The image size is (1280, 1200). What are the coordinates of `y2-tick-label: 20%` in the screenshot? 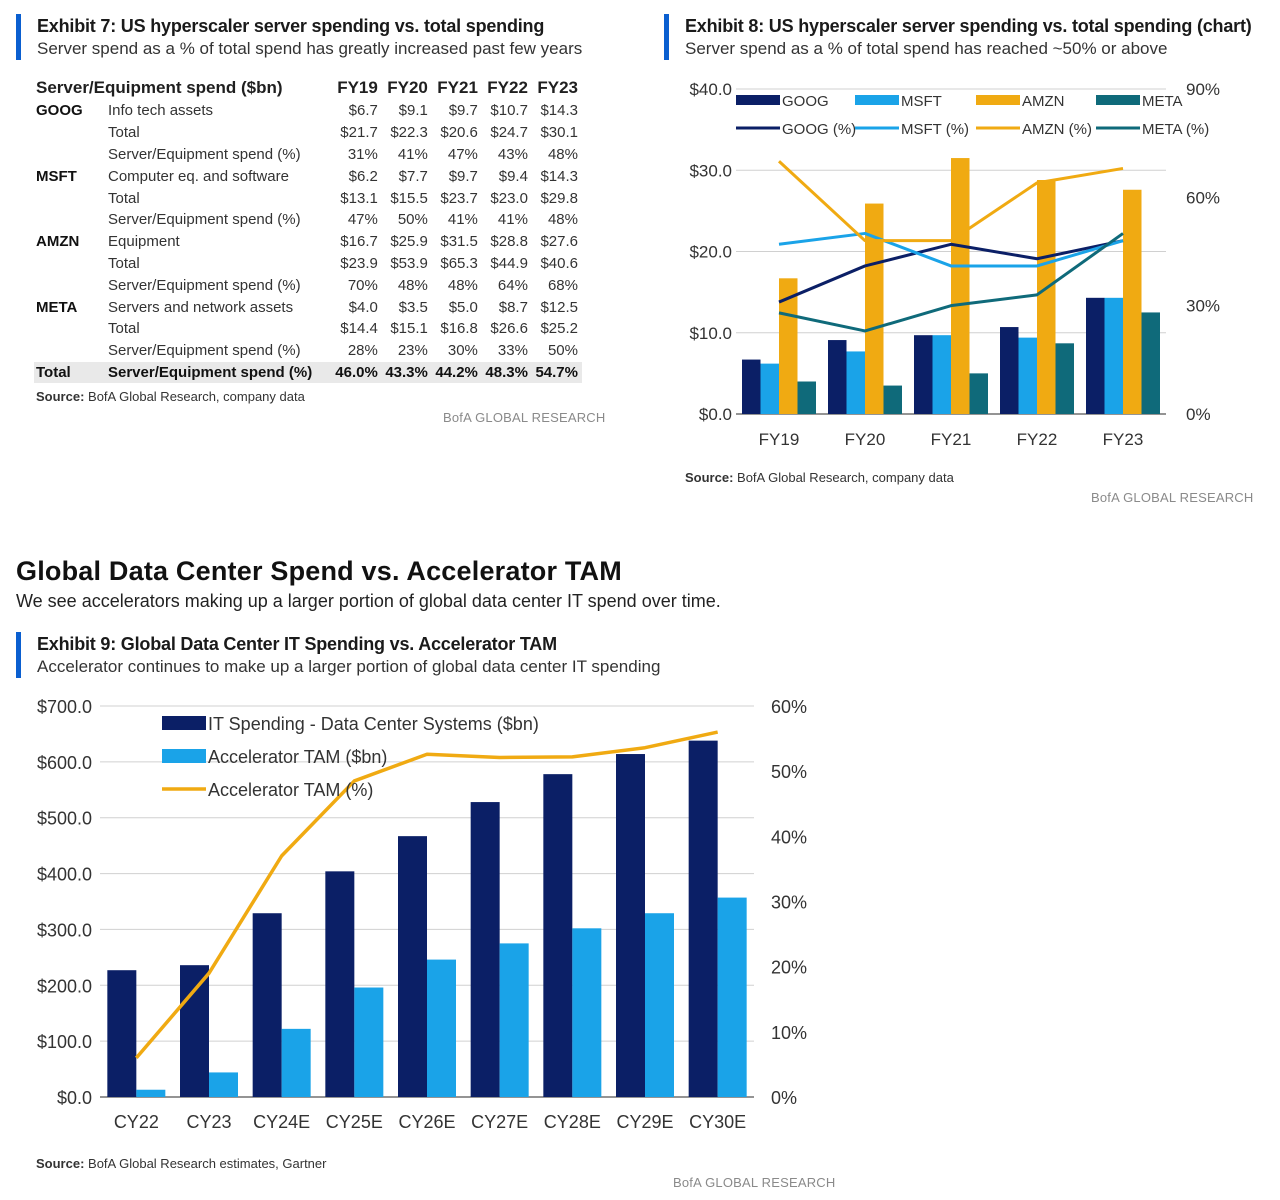 It's located at (789, 968).